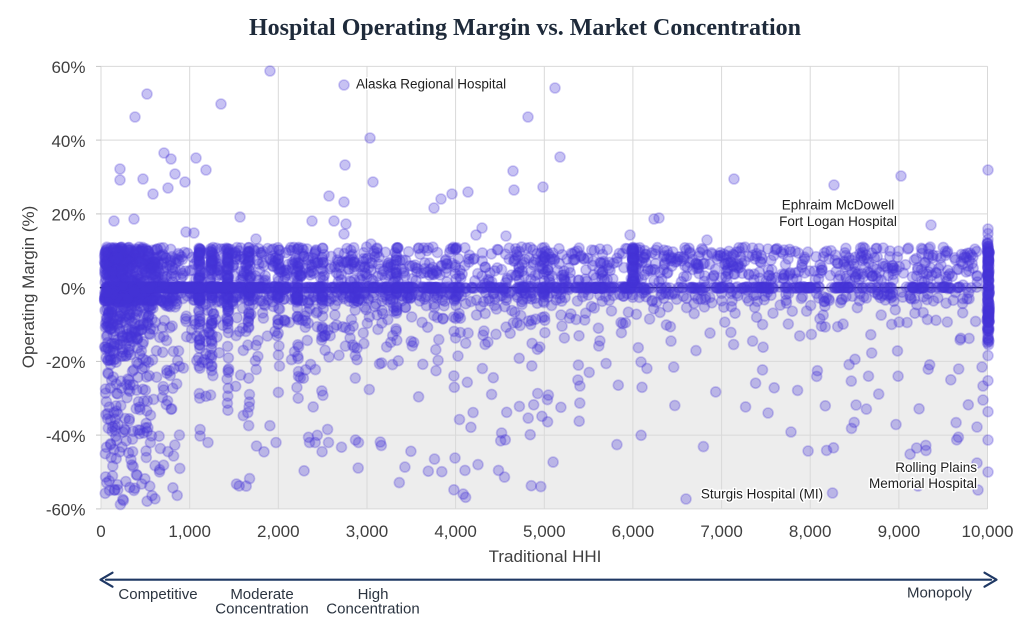 This screenshot has height=635, width=1024. I want to click on svg-text: 20%, so click(68, 215).